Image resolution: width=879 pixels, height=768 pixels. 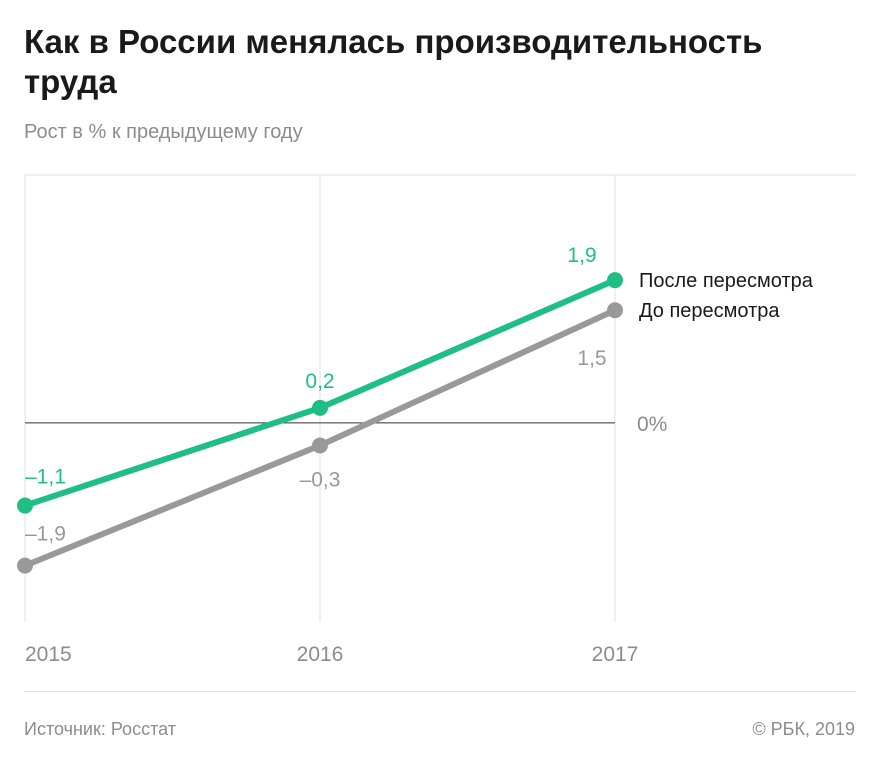 What do you see at coordinates (48, 654) in the screenshot?
I see `x-tick-2015: 2015` at bounding box center [48, 654].